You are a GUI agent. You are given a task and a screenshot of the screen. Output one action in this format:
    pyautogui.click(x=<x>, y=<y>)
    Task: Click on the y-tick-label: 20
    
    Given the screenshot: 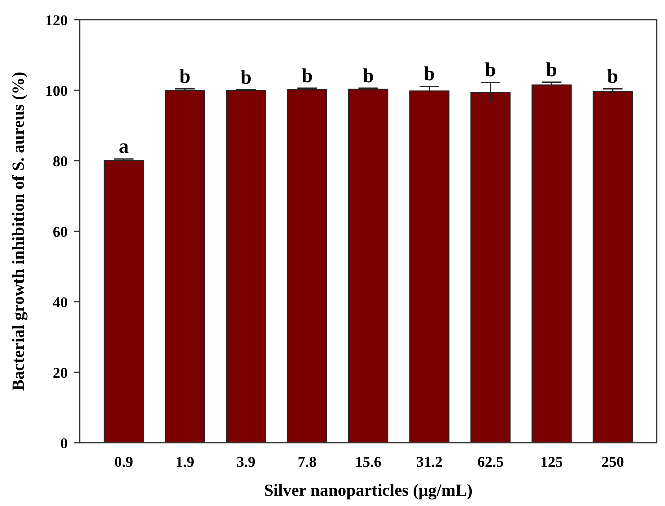 What is the action you would take?
    pyautogui.click(x=60, y=374)
    